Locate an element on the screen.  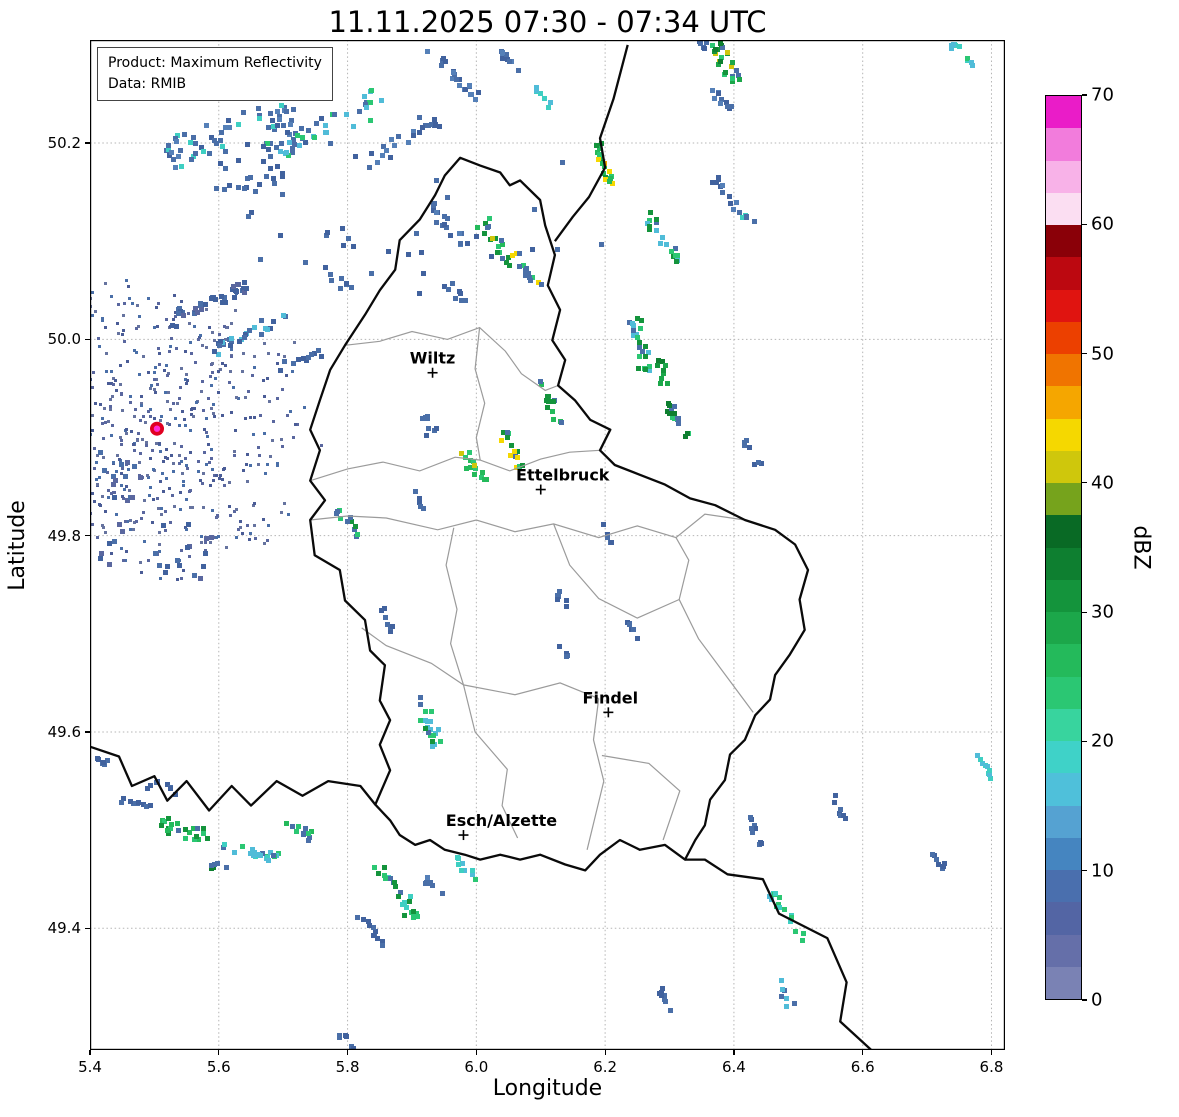
colorbar-label: dBZ is located at coordinates (1141, 547).